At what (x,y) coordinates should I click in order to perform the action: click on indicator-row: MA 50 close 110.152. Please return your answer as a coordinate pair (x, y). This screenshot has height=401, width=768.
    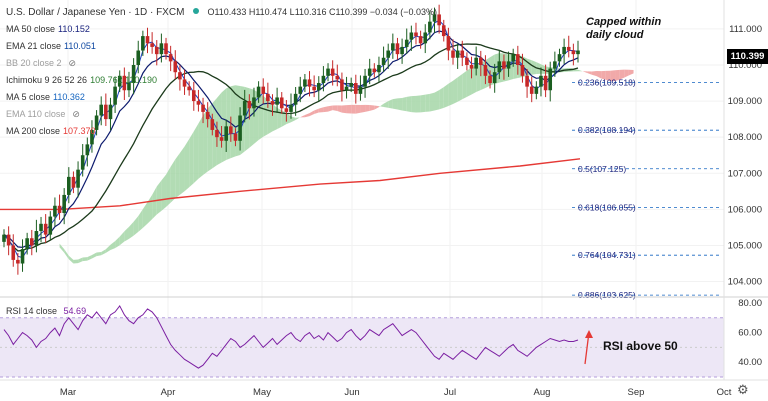
    Looking at the image, I should click on (221, 29).